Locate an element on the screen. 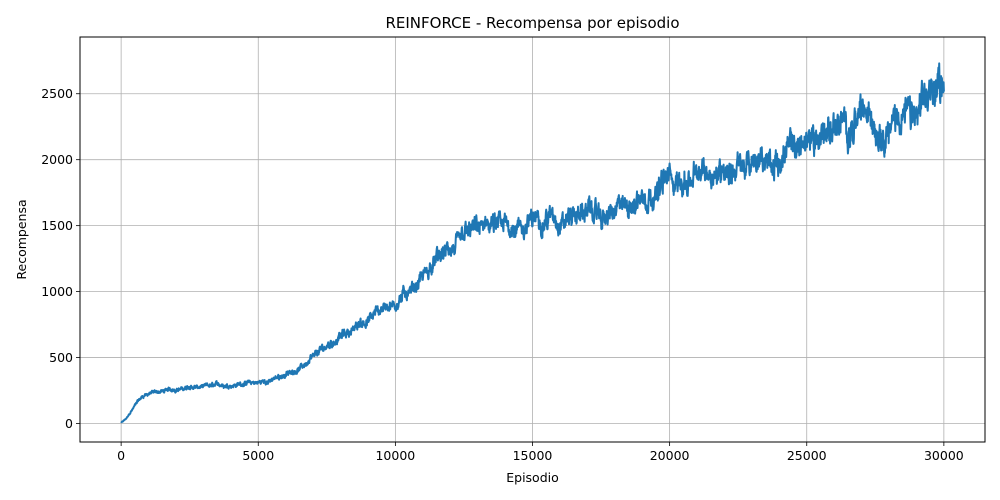 This screenshot has height=500, width=1000. chart-title: REINFORCE - Recompensa por episodio is located at coordinates (532, 23).